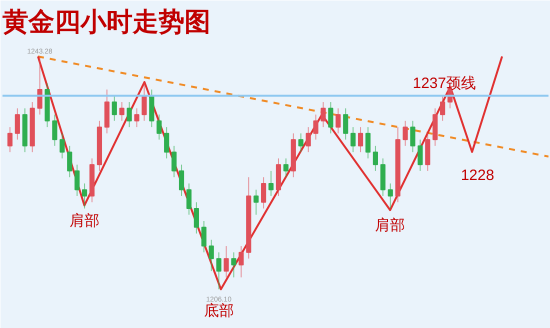 This screenshot has height=328, width=550. I want to click on ref-line-label: 1237颈线, so click(444, 83).